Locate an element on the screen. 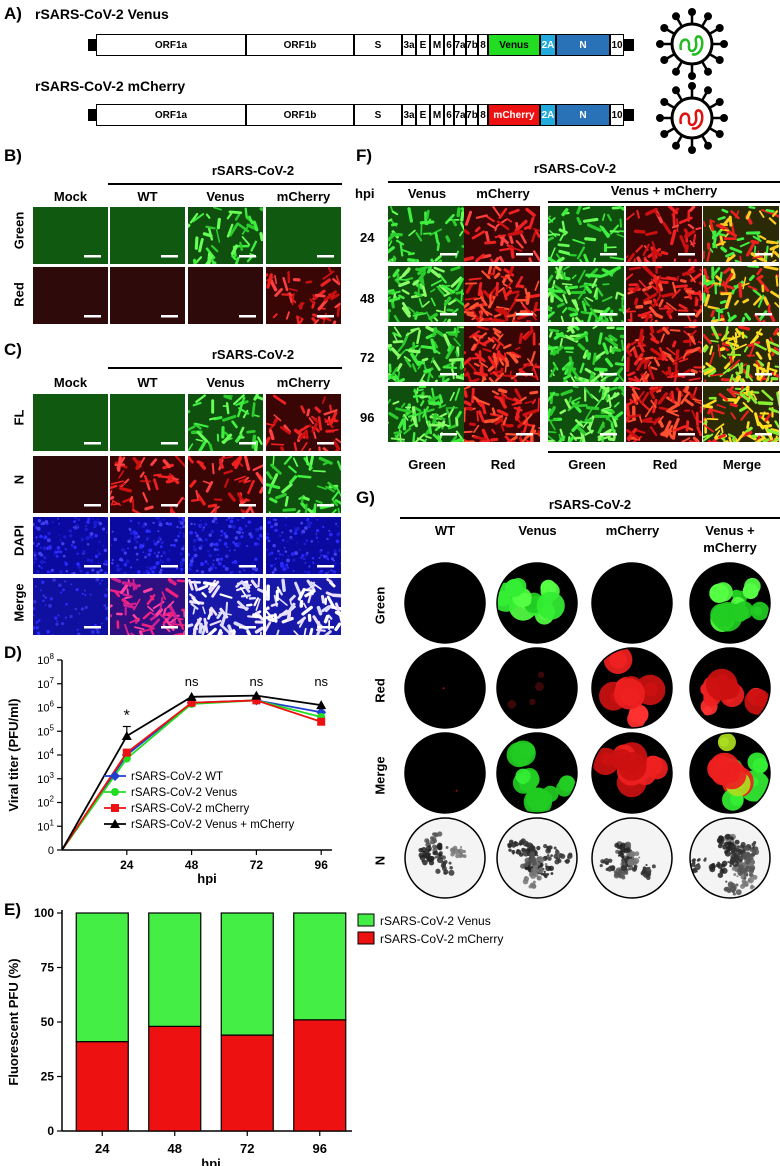 This screenshot has height=1166, width=780. chart-e-legend-label: rSARS-CoV-2 mCherry is located at coordinates (441, 939).